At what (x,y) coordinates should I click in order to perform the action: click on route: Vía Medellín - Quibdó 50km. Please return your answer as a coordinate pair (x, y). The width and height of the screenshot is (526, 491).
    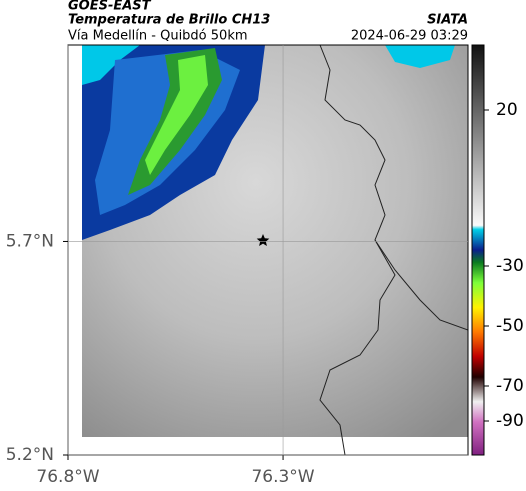
    Looking at the image, I should click on (158, 36).